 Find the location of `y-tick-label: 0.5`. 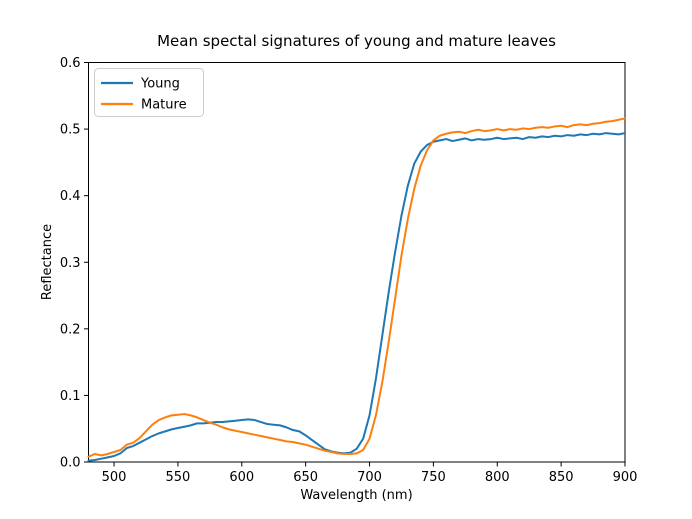

y-tick-label: 0.5 is located at coordinates (70, 130).